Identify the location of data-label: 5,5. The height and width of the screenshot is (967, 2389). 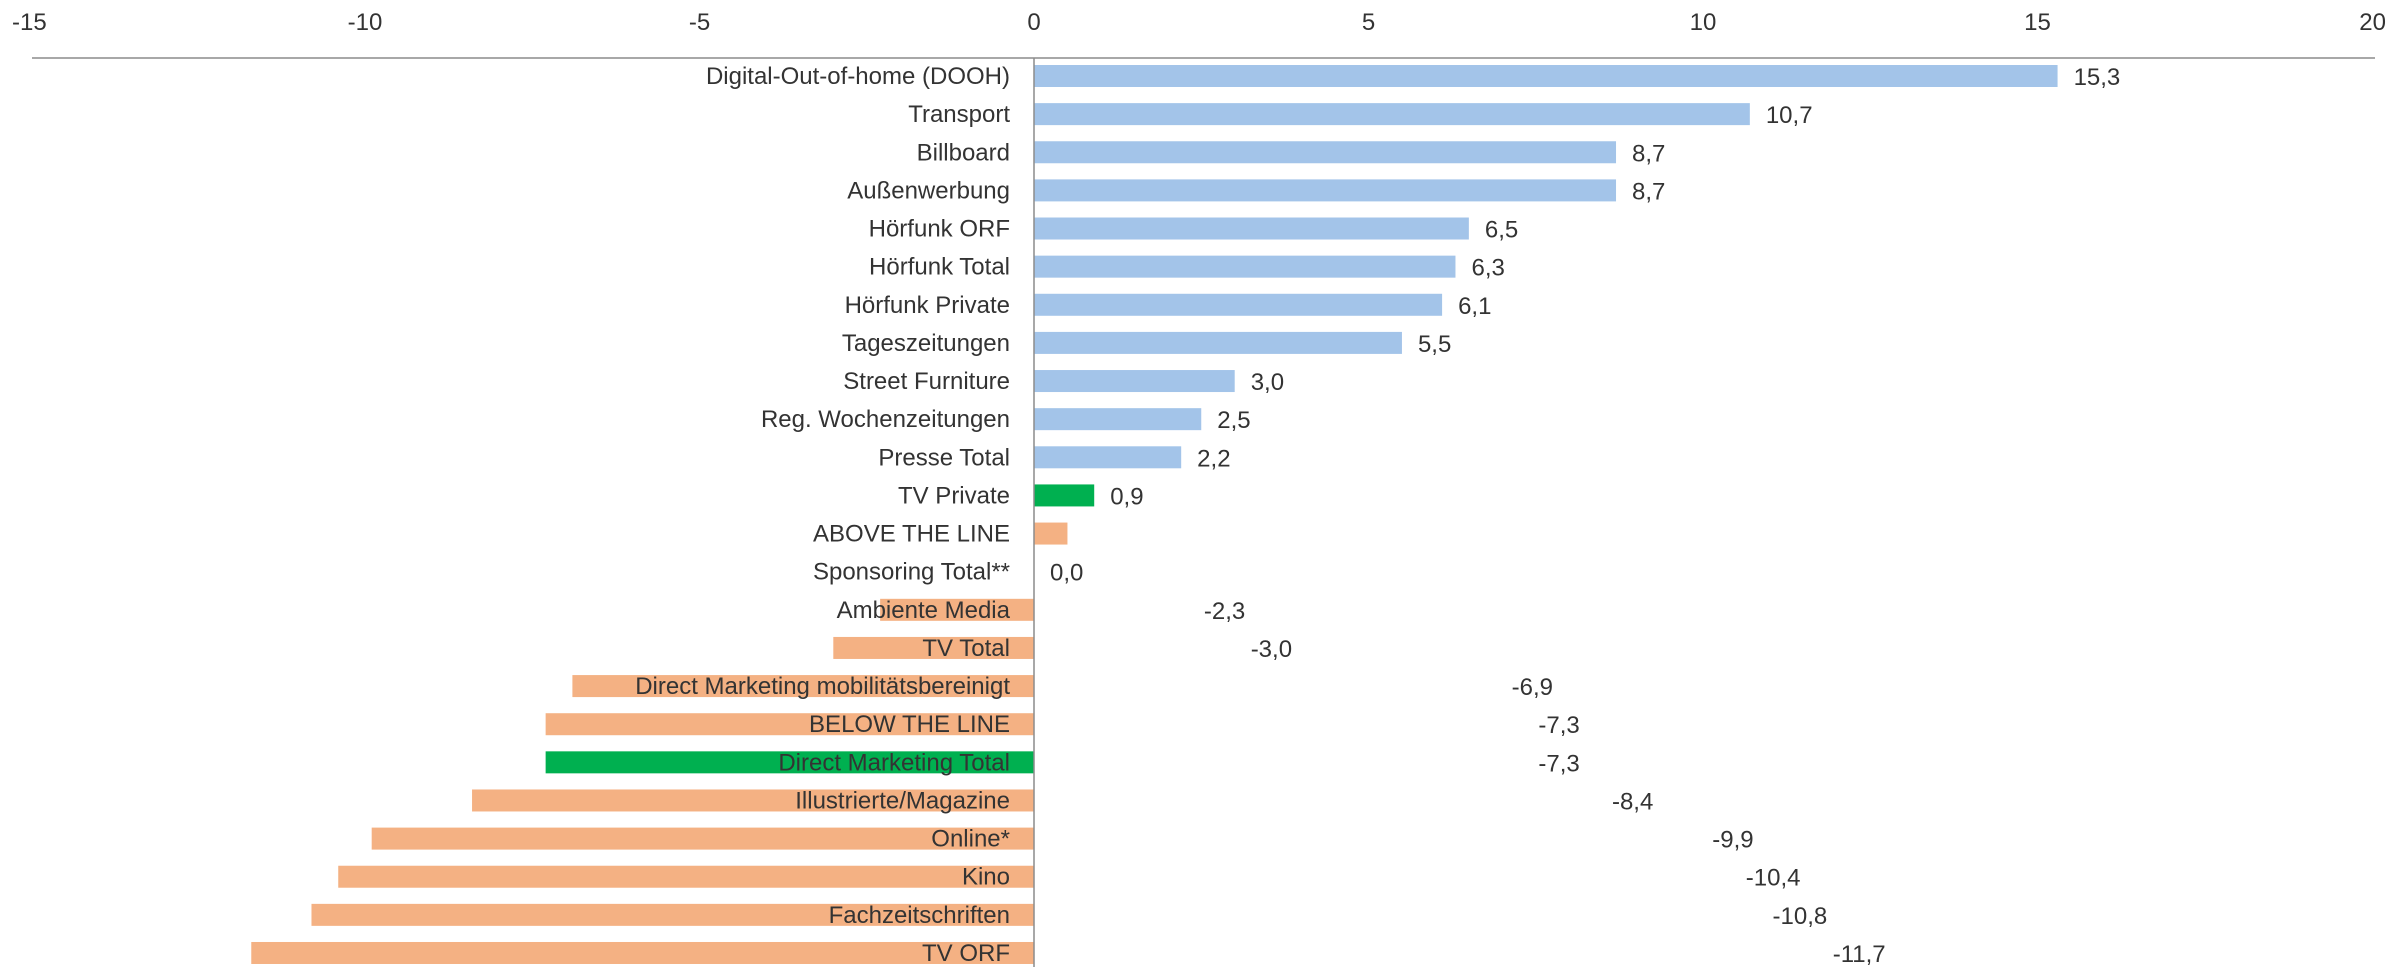
(1434, 344).